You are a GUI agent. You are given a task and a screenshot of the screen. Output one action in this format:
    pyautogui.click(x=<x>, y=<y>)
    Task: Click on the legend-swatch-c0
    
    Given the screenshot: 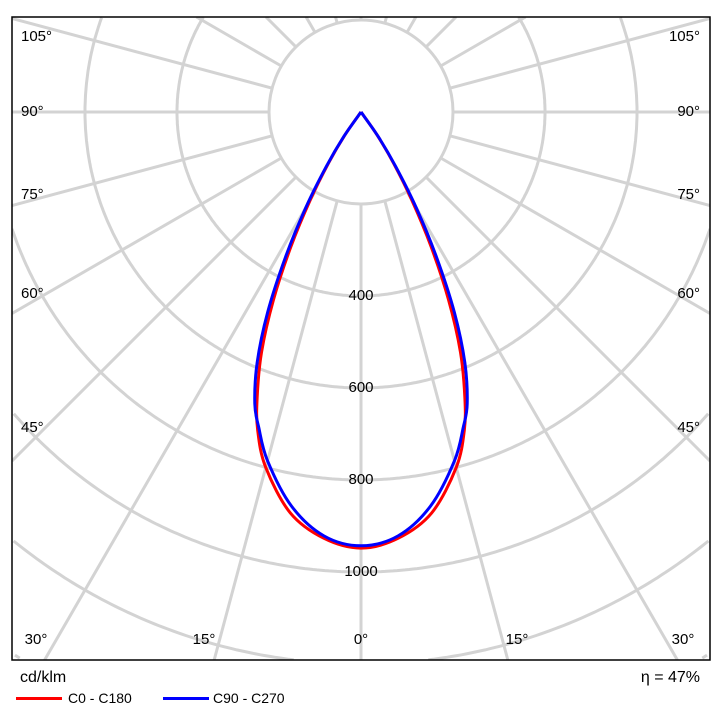 What is the action you would take?
    pyautogui.click(x=39, y=698)
    